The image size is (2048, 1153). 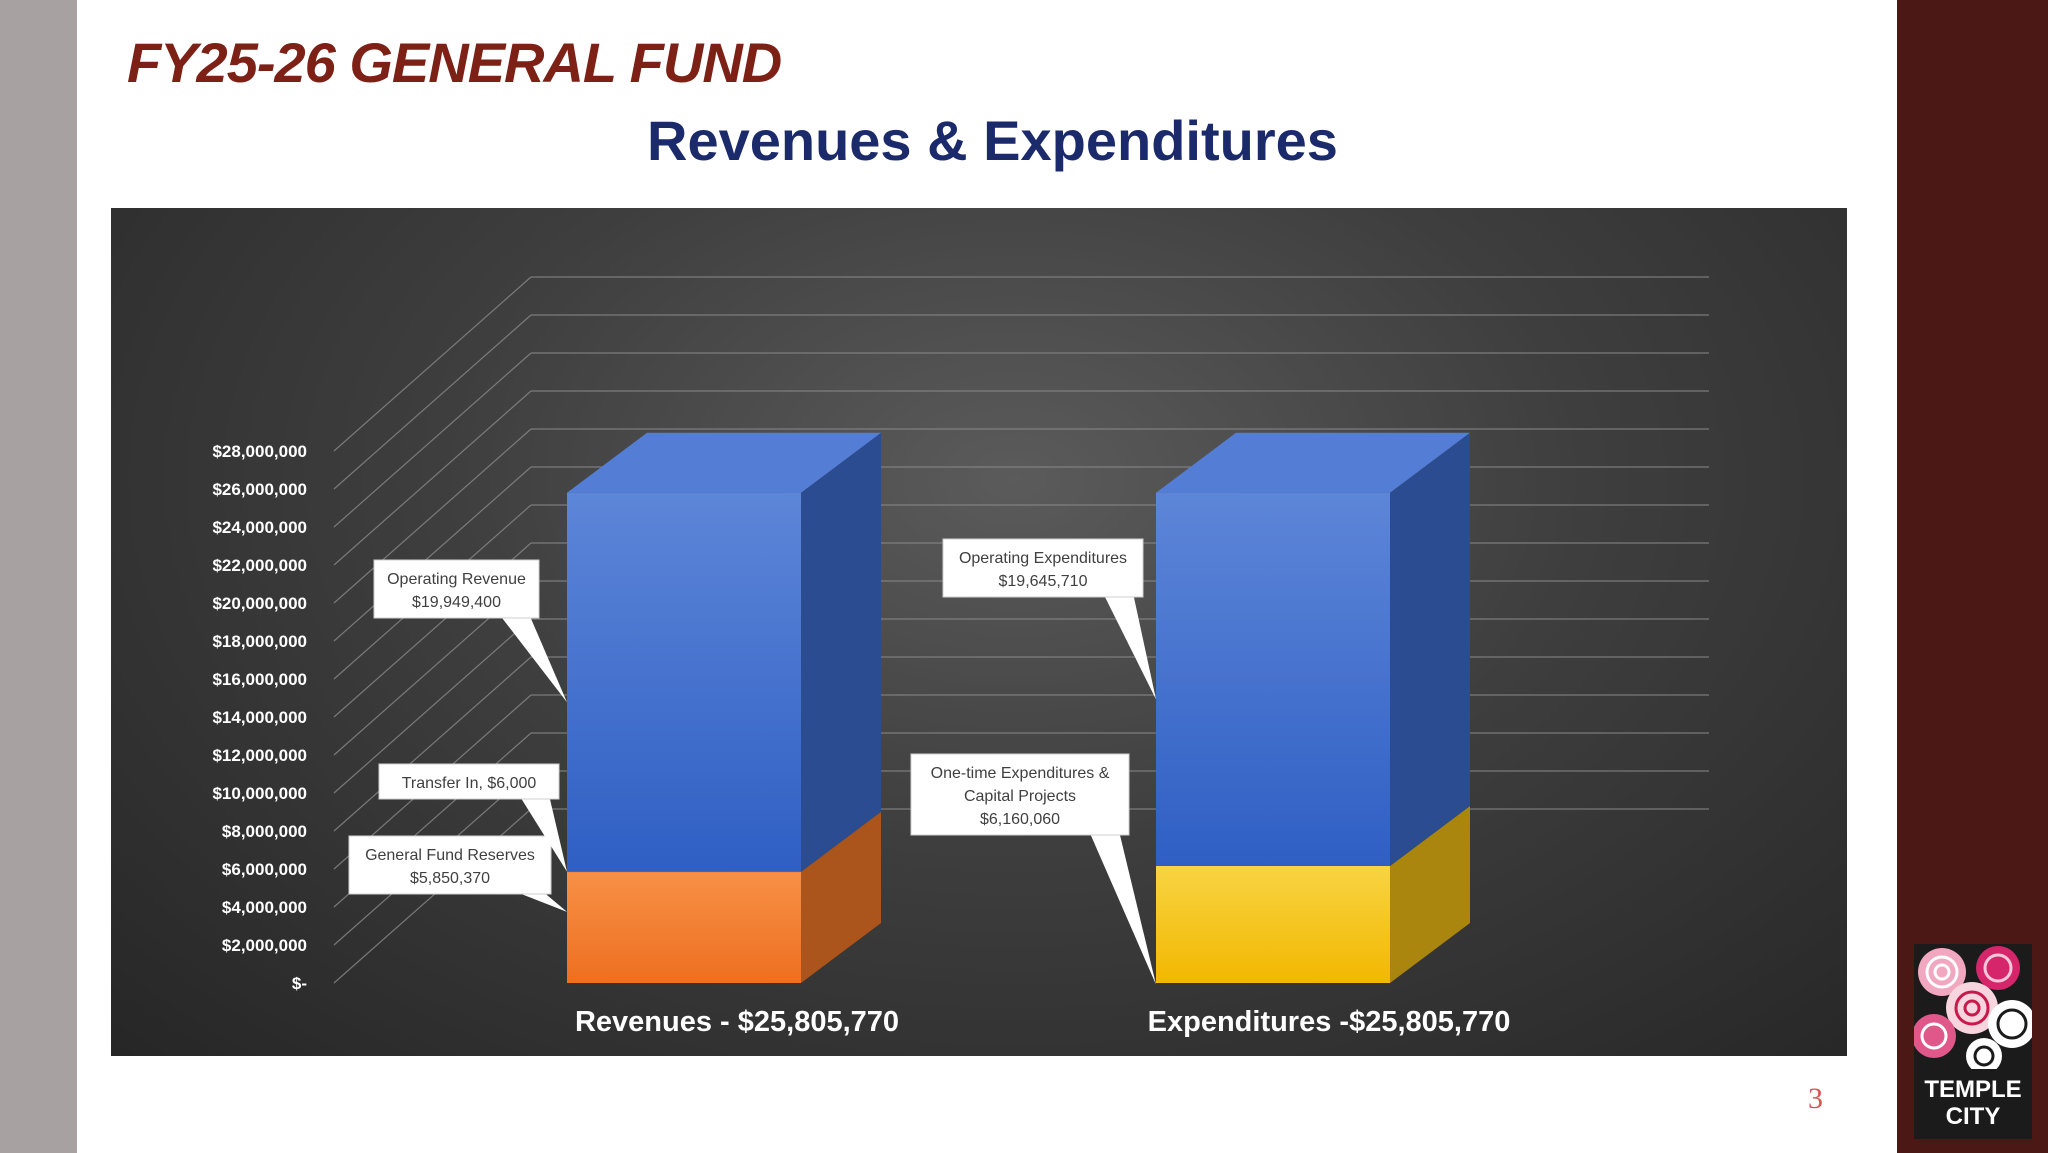 I want to click on y-tick-label: $24,000,000, so click(x=259, y=527).